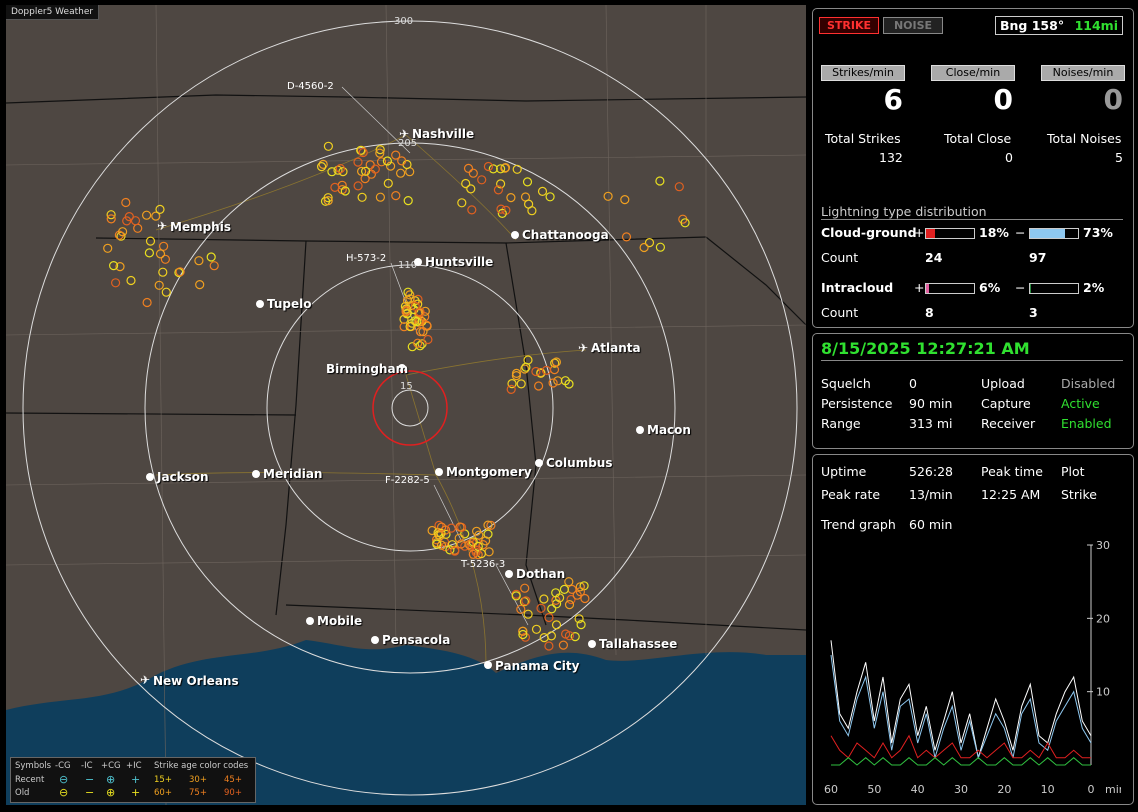 The height and width of the screenshot is (812, 1138). Describe the element at coordinates (22, 793) in the screenshot. I see `legend-old-label: Old` at that location.